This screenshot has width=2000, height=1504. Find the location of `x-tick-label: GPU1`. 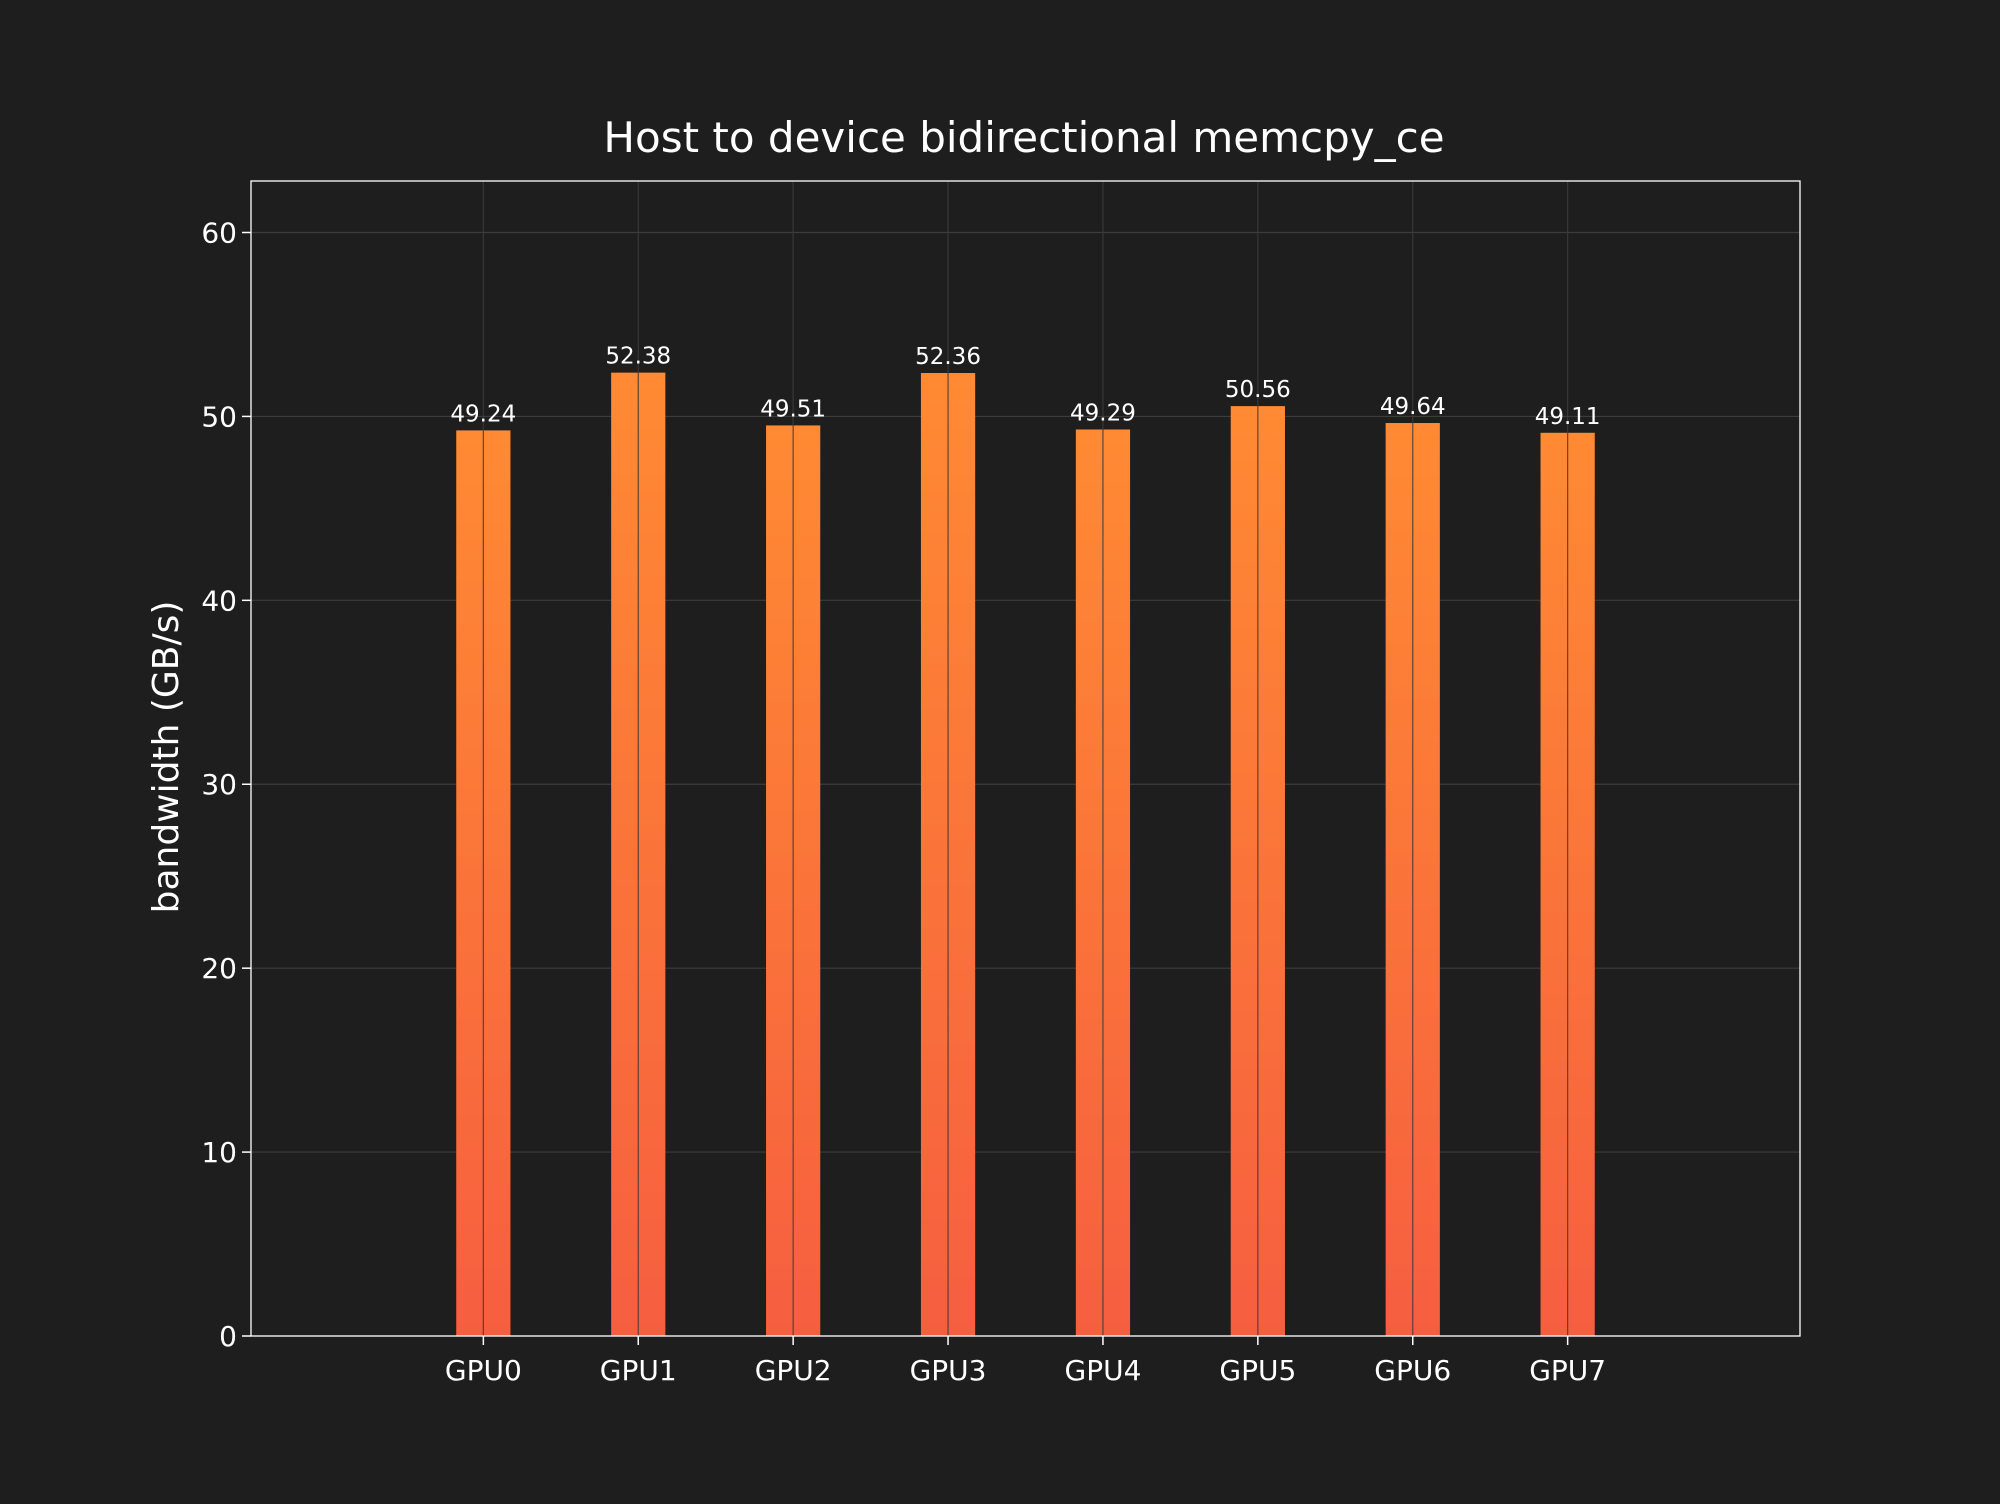

x-tick-label: GPU1 is located at coordinates (638, 1370).